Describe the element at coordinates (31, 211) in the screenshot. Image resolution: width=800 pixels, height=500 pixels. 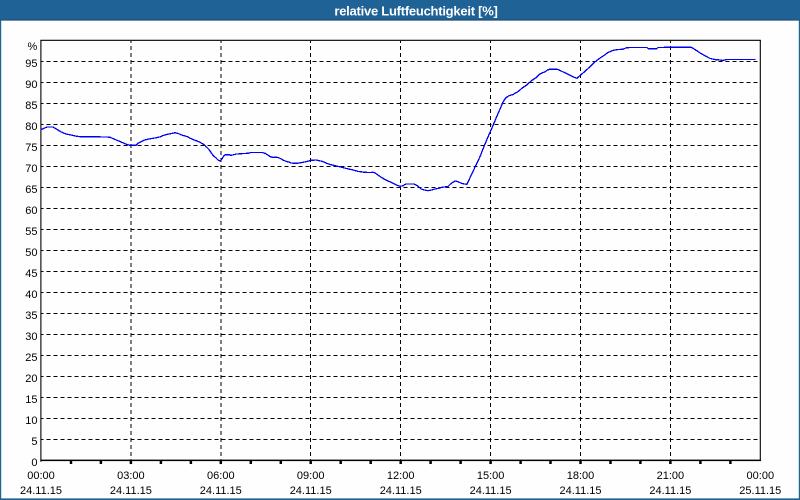
I see `svg-text: 60` at that location.